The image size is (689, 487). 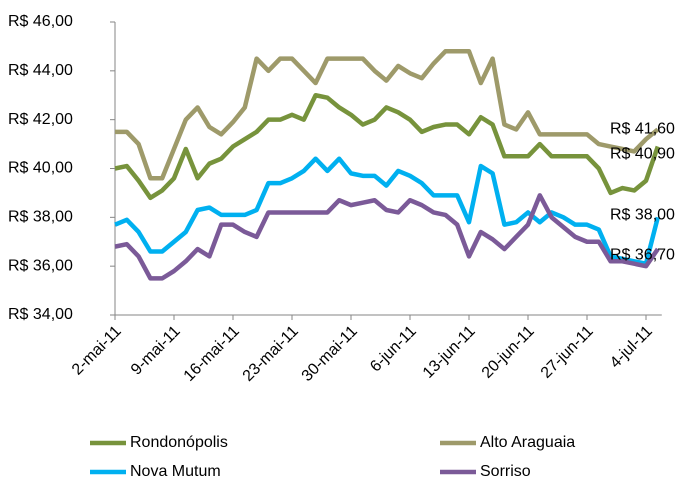 I want to click on x-tick-label: 30-mai-11, so click(x=330, y=354).